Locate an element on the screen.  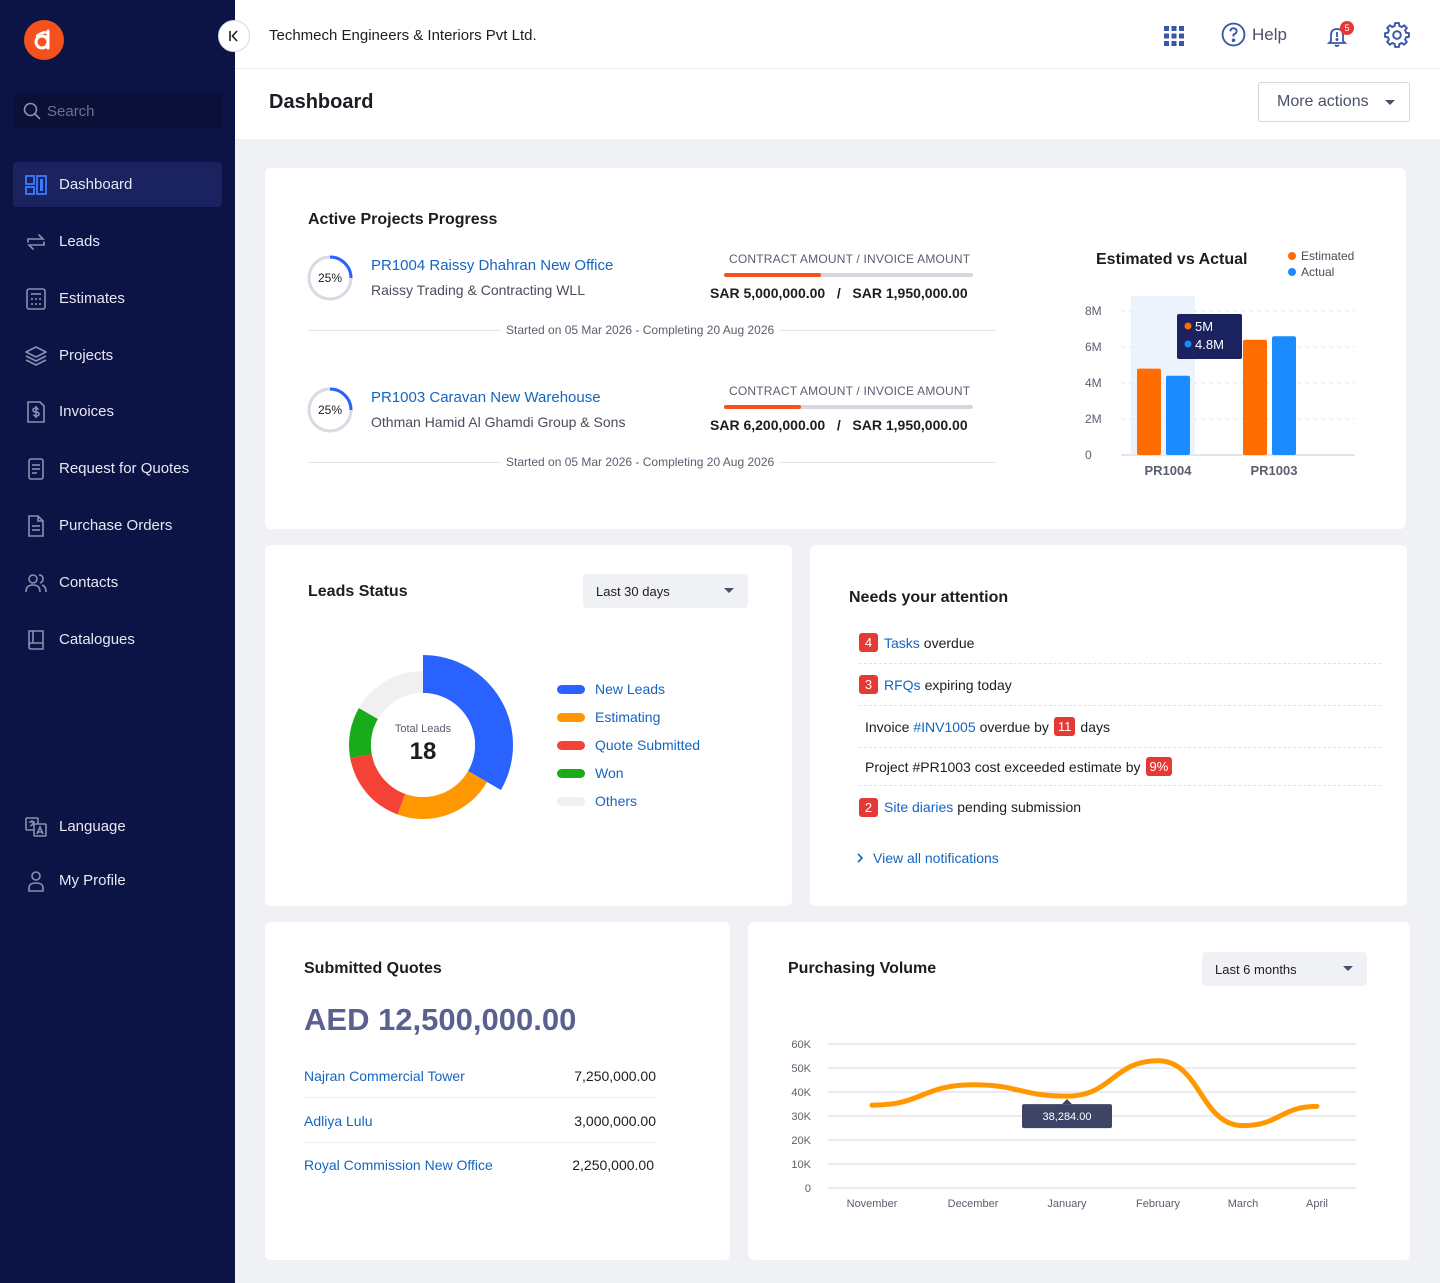
gear-icon is located at coordinates (1397, 35).